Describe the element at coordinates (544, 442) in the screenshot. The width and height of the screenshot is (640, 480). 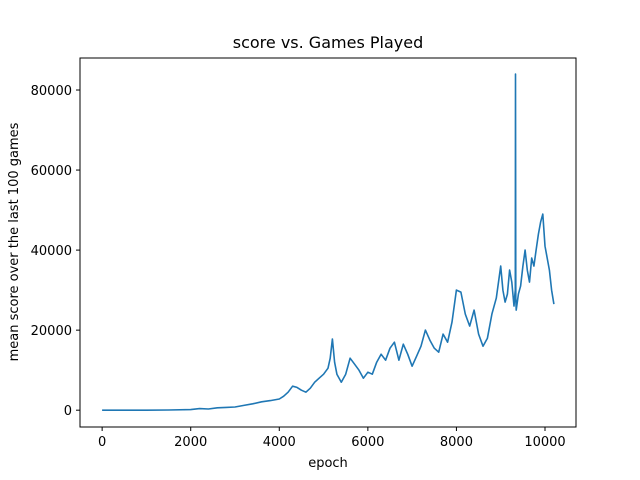
I see `x-tick-label: 10000` at that location.